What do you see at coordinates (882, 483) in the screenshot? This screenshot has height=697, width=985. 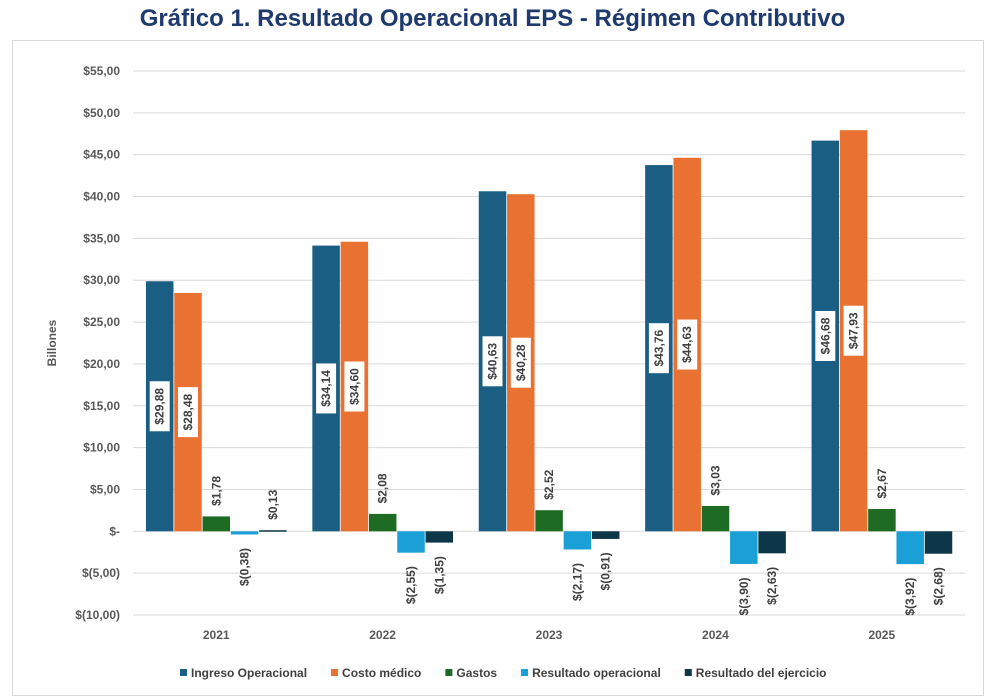 I see `data-label: $2,67` at bounding box center [882, 483].